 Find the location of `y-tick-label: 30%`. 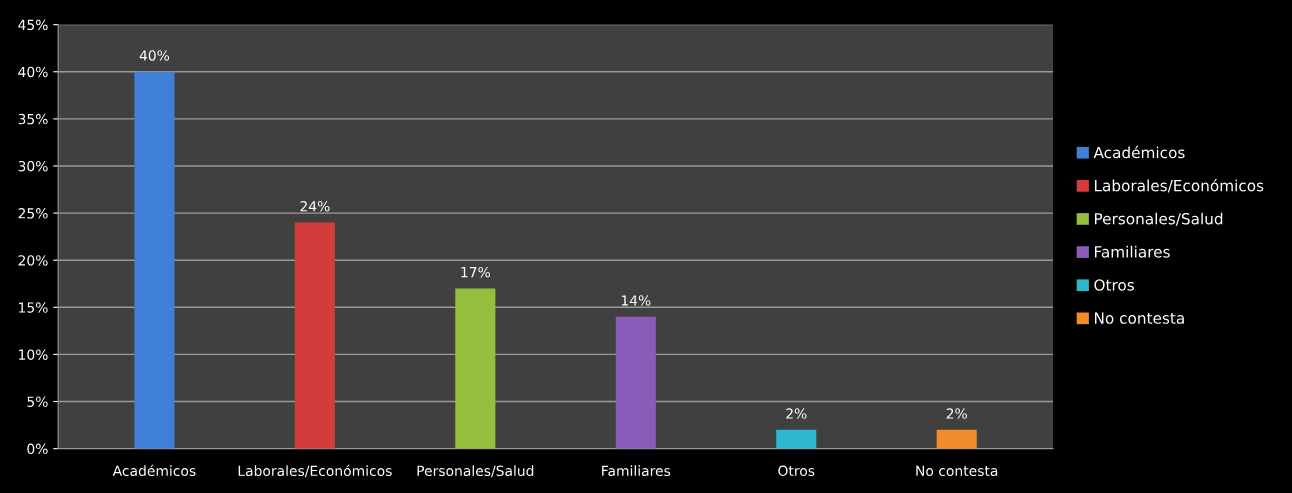

y-tick-label: 30% is located at coordinates (33, 166).